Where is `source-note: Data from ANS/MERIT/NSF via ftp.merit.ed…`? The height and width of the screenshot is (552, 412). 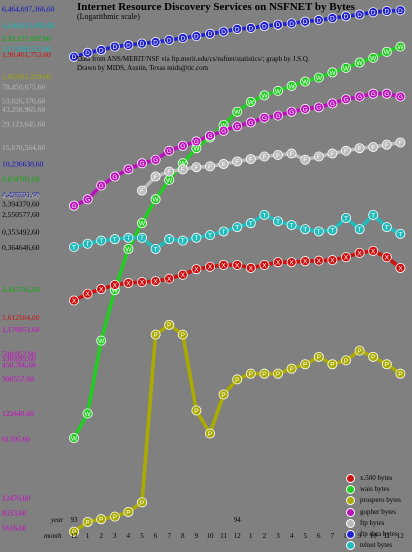 source-note: Data from ANS/MERIT/NSF via ftp.merit.ed… is located at coordinates (193, 59).